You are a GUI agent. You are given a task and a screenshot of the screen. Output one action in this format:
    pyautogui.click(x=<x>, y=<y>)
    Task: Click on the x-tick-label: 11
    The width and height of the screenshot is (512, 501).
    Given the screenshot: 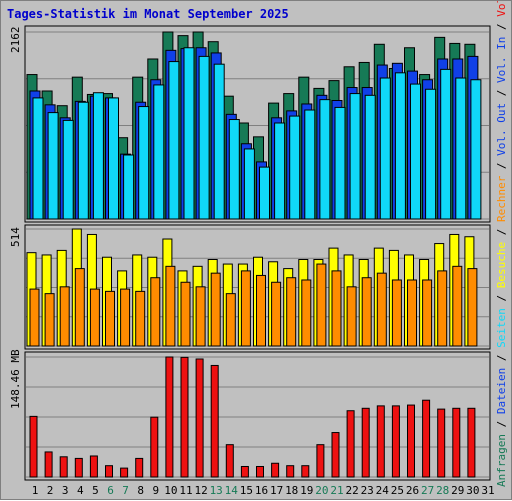 What is the action you would take?
    pyautogui.click(x=185, y=490)
    